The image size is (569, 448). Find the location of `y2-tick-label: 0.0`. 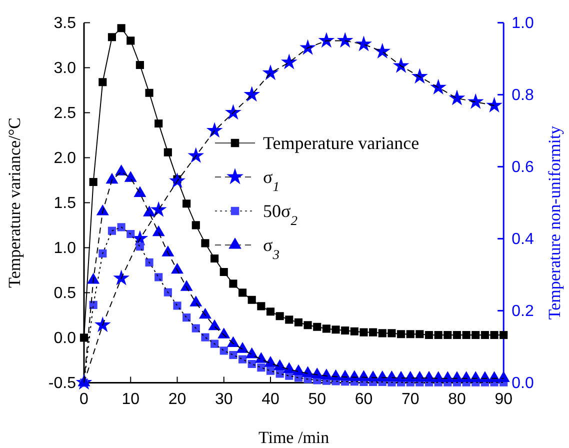

y2-tick-label: 0.0 is located at coordinates (523, 383).